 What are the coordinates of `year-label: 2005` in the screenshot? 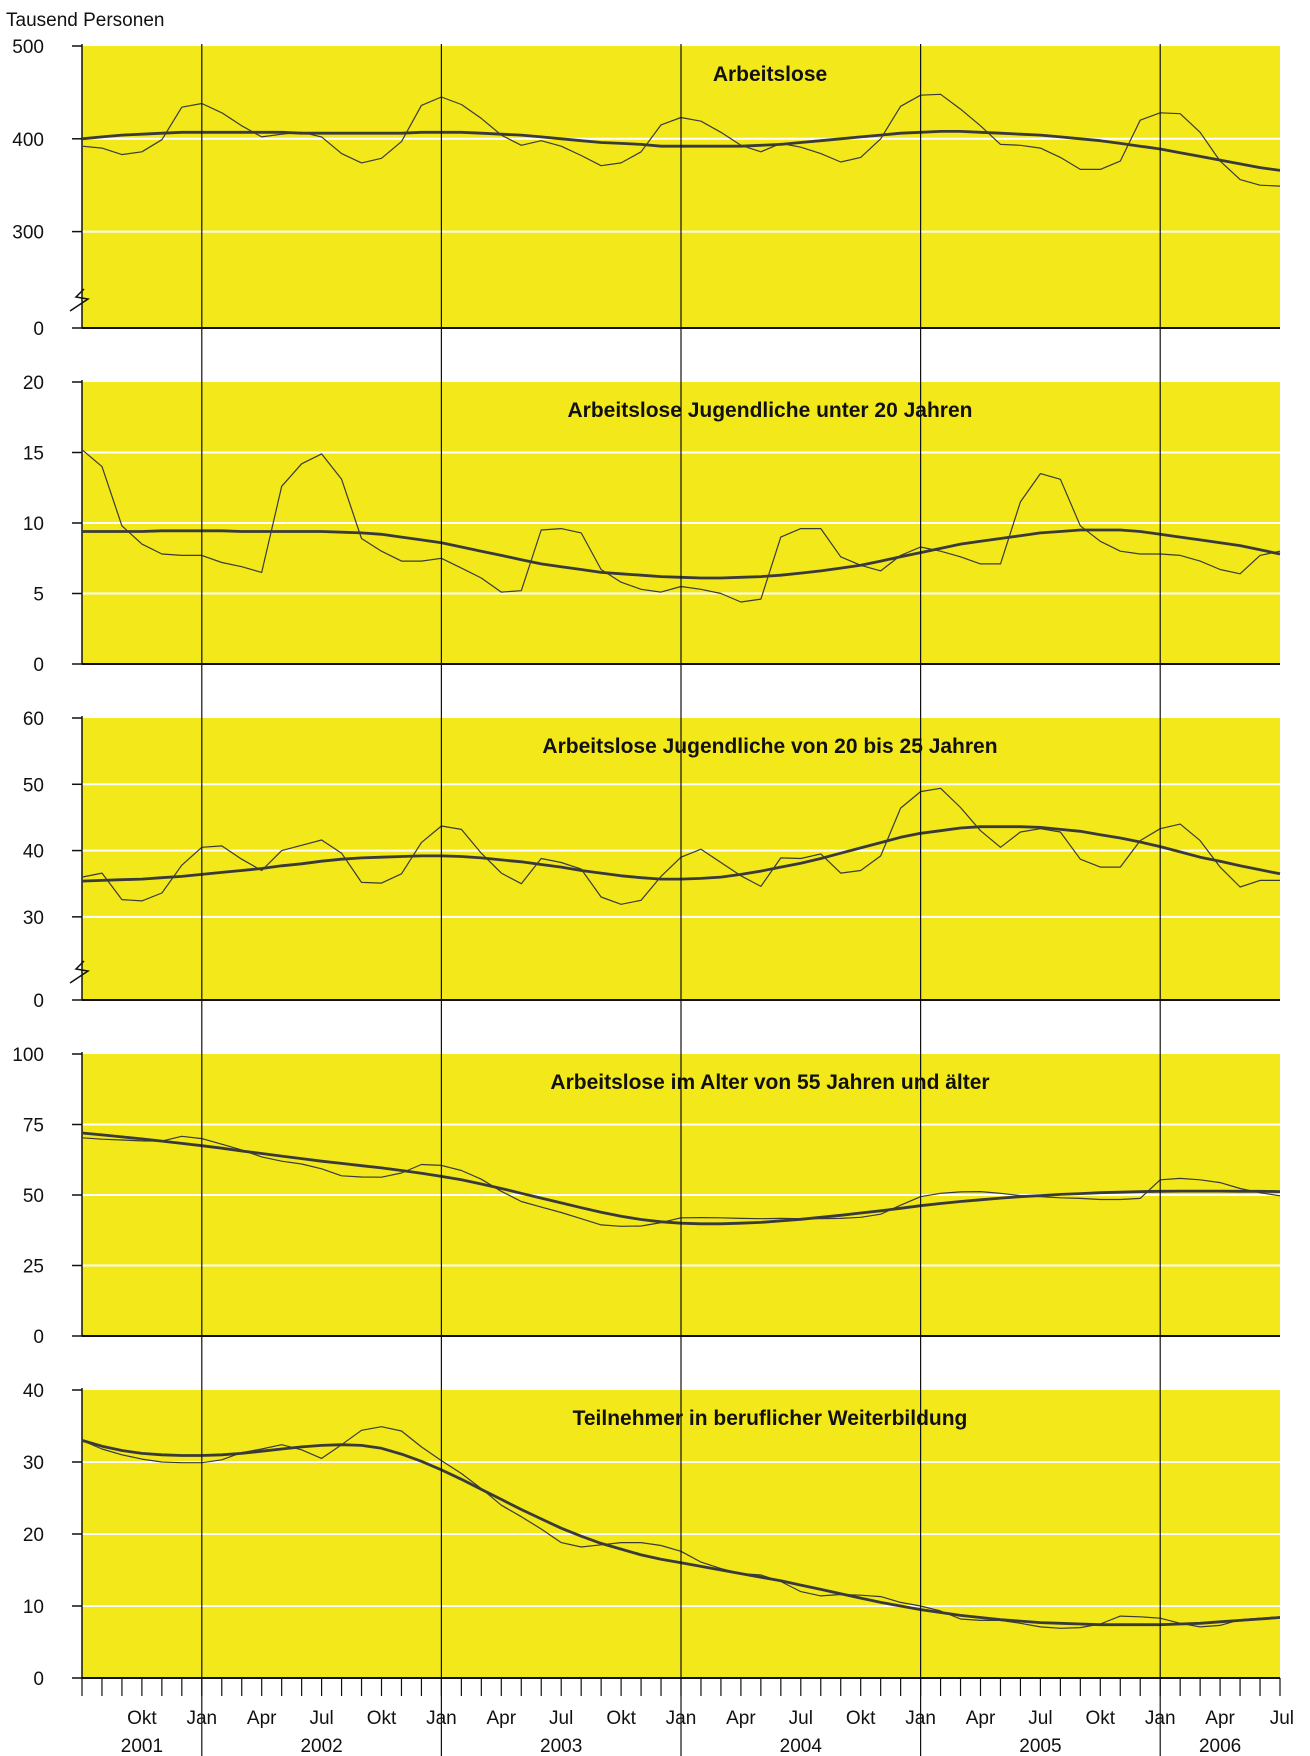 It's located at (1040, 1746).